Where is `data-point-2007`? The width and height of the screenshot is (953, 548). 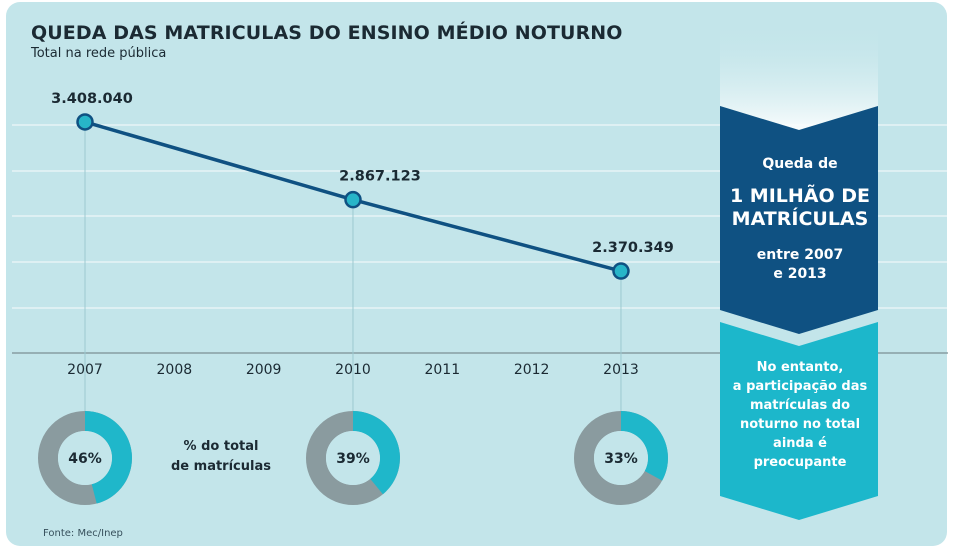
data-point-2007 is located at coordinates (85, 122).